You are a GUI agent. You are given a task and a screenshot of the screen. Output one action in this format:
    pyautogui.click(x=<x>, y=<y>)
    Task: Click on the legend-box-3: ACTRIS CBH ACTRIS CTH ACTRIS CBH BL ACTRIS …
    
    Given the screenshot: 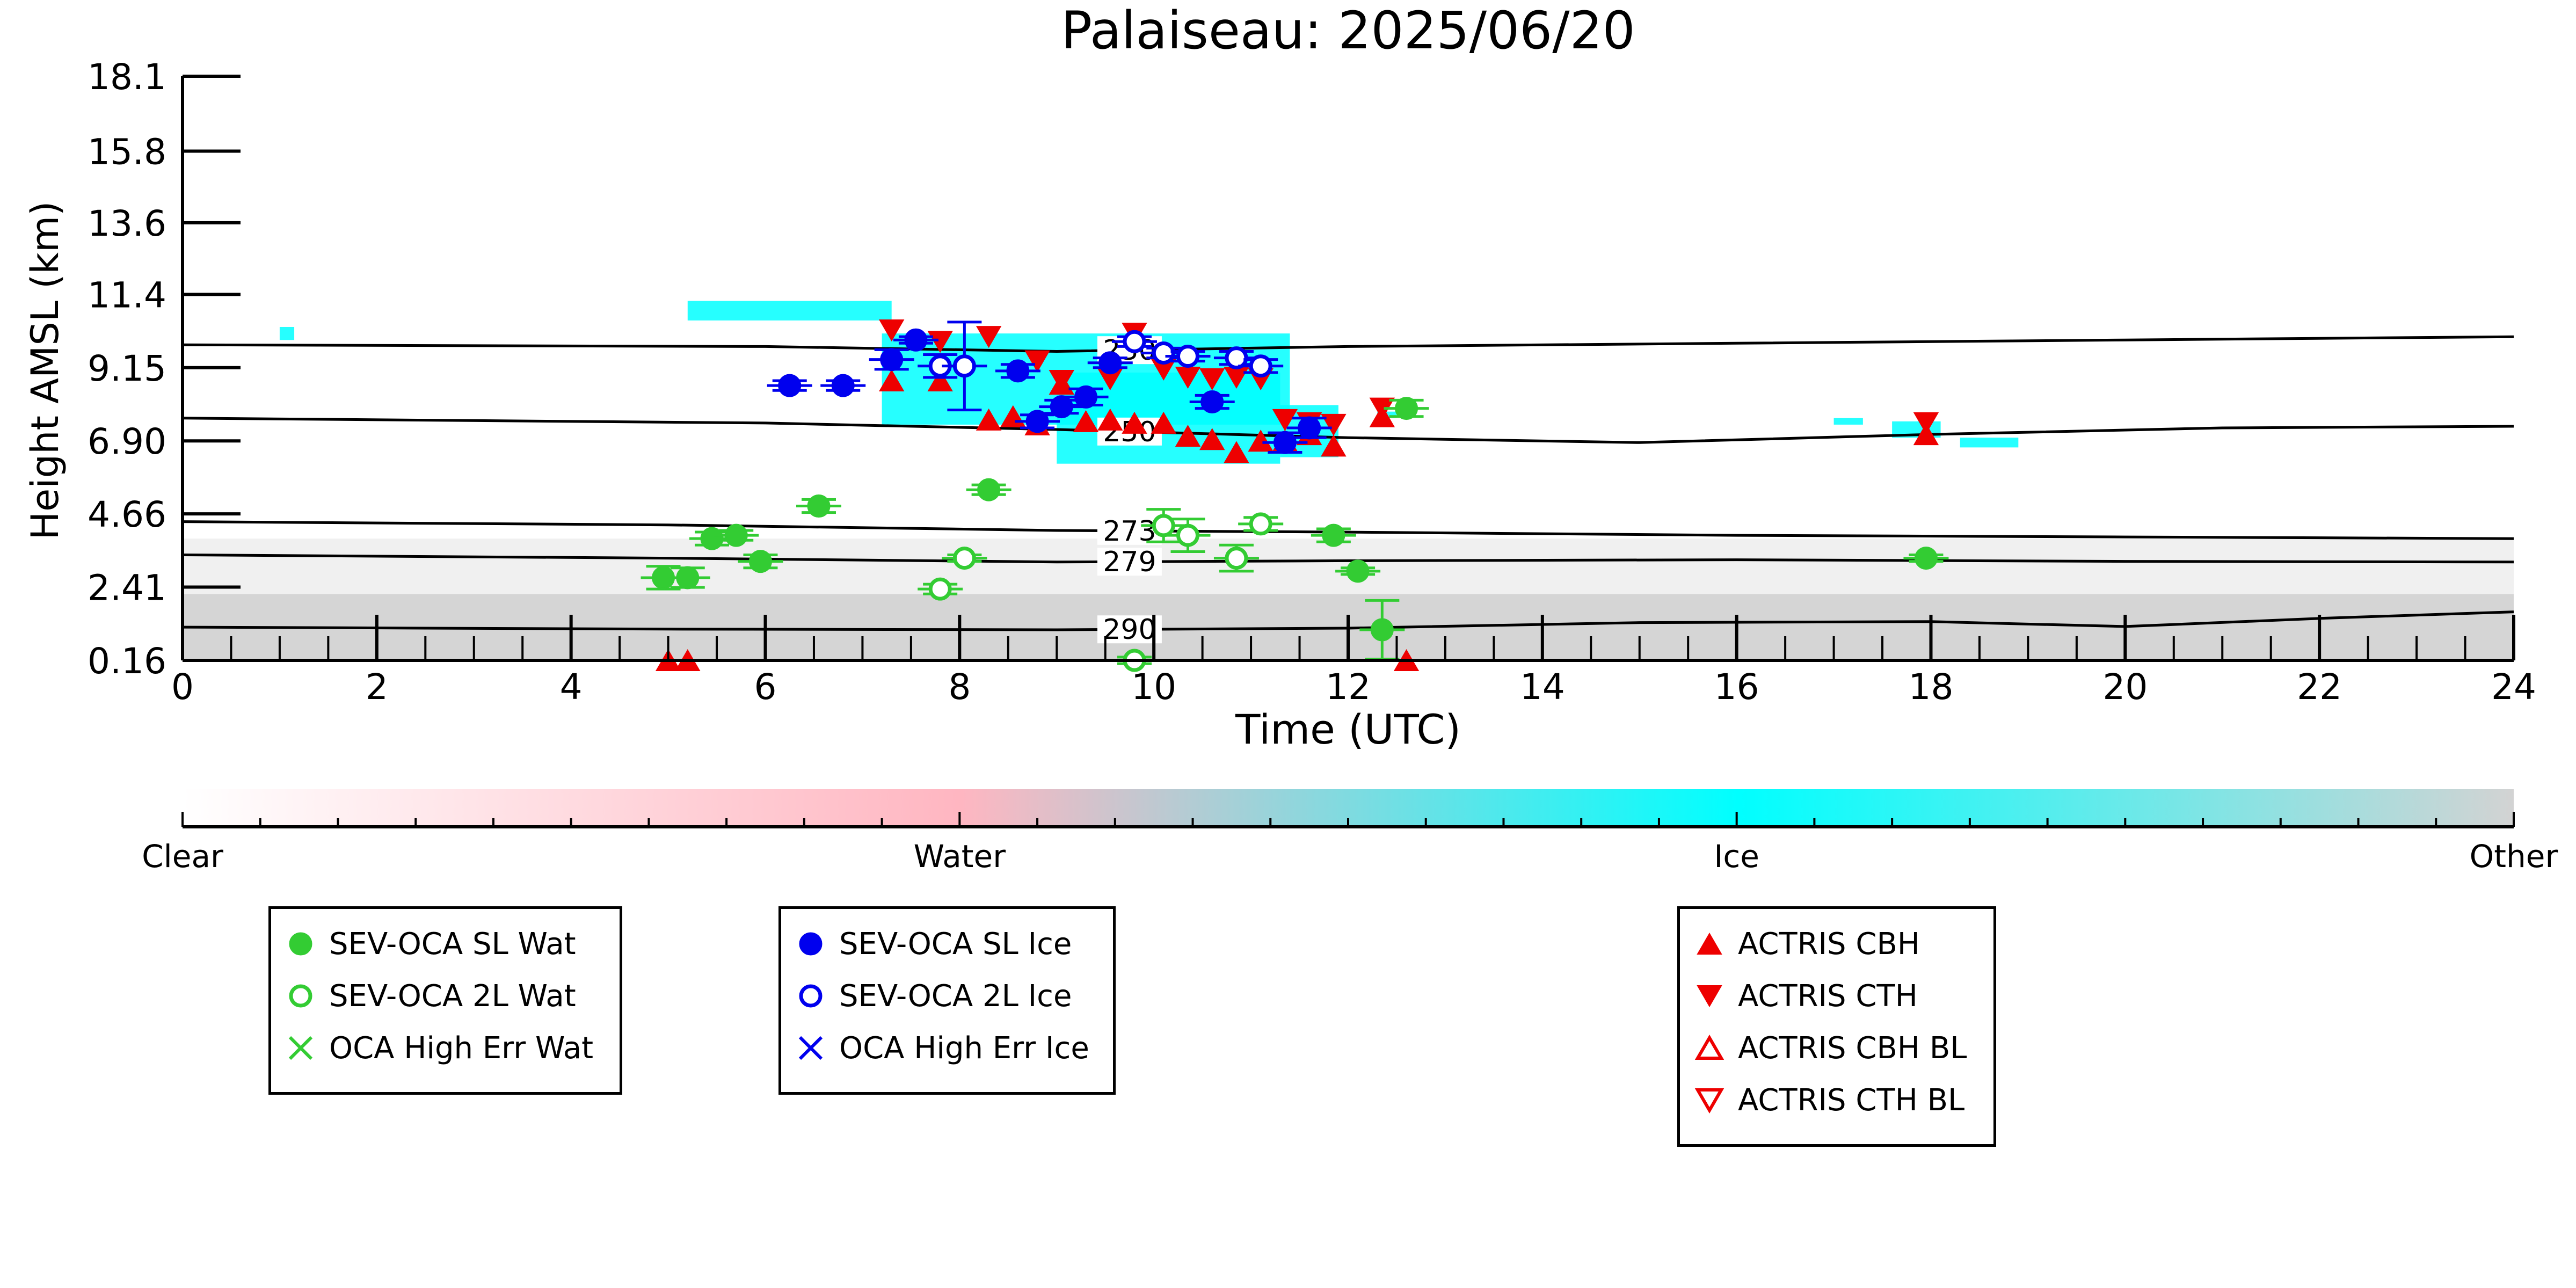 What is the action you would take?
    pyautogui.click(x=1836, y=1026)
    